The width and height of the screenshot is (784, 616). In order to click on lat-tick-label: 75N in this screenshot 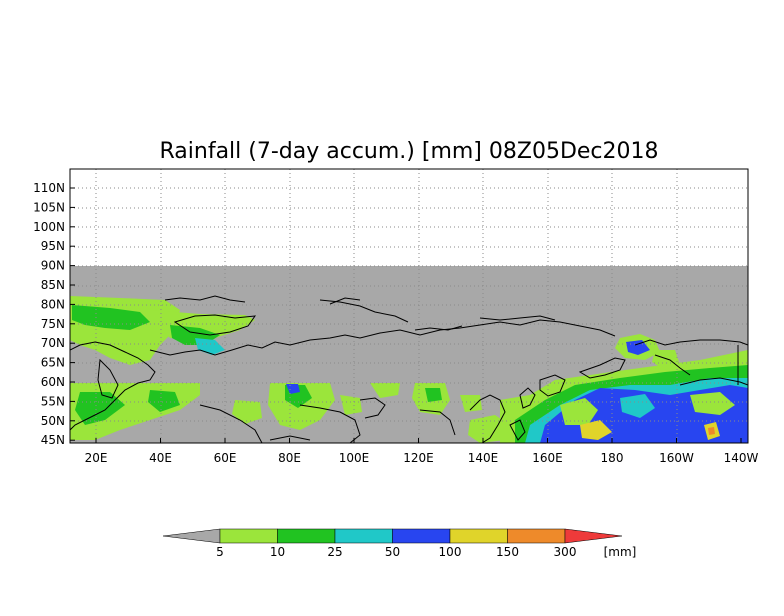, I will do `click(53, 324)`.